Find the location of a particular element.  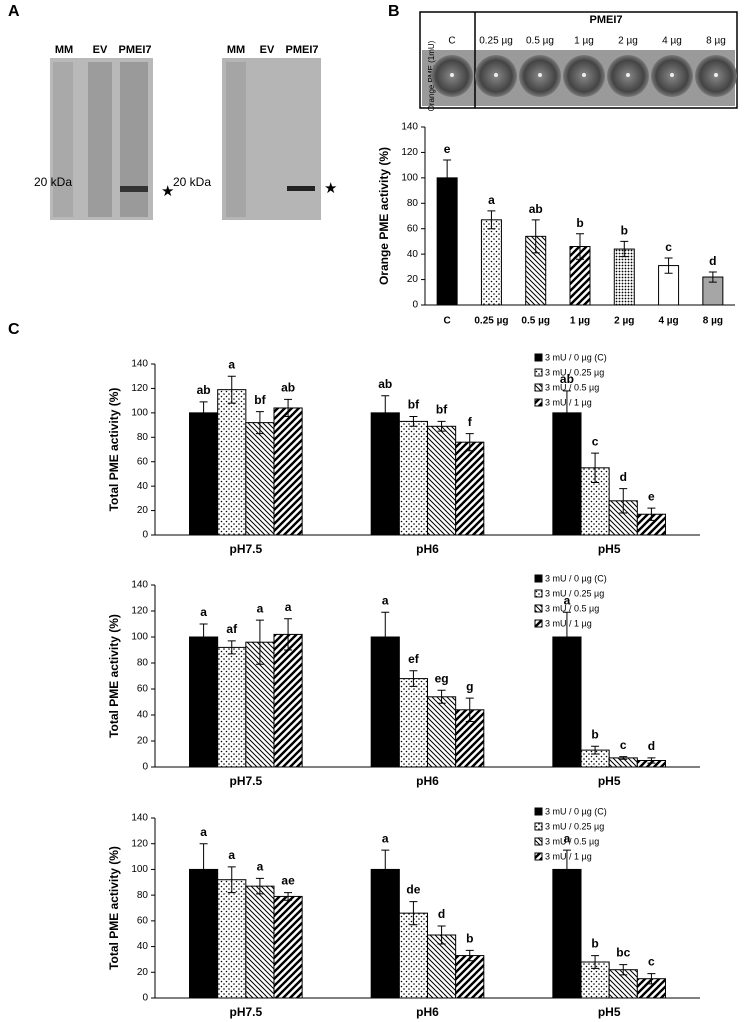

lane-label: PMEI7 is located at coordinates (134, 50).